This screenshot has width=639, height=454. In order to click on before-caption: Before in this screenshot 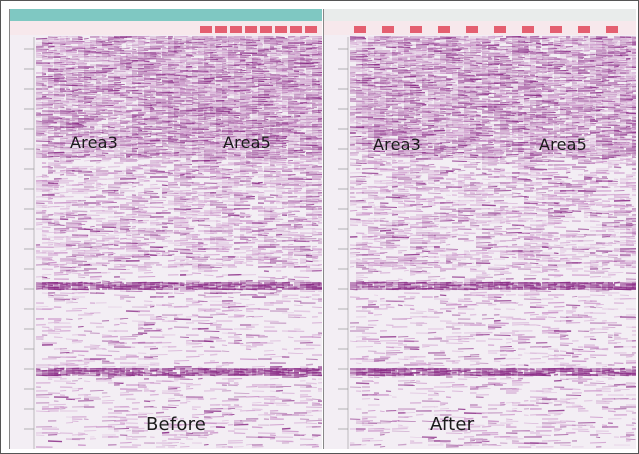, I will do `click(176, 424)`.